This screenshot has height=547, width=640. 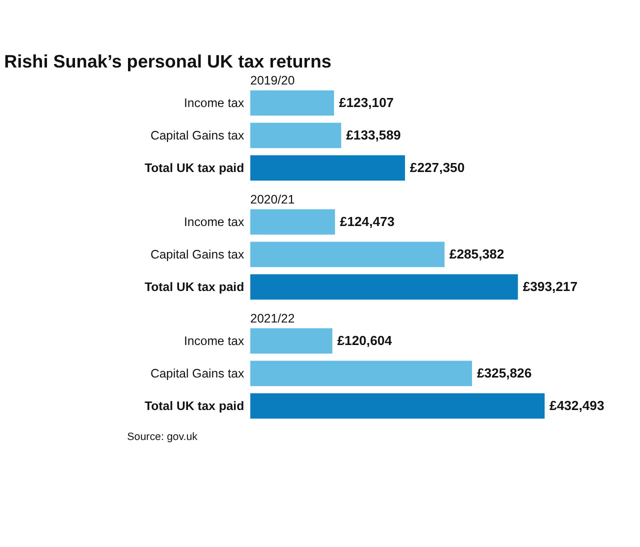 What do you see at coordinates (367, 222) in the screenshot?
I see `data-label: £124,473` at bounding box center [367, 222].